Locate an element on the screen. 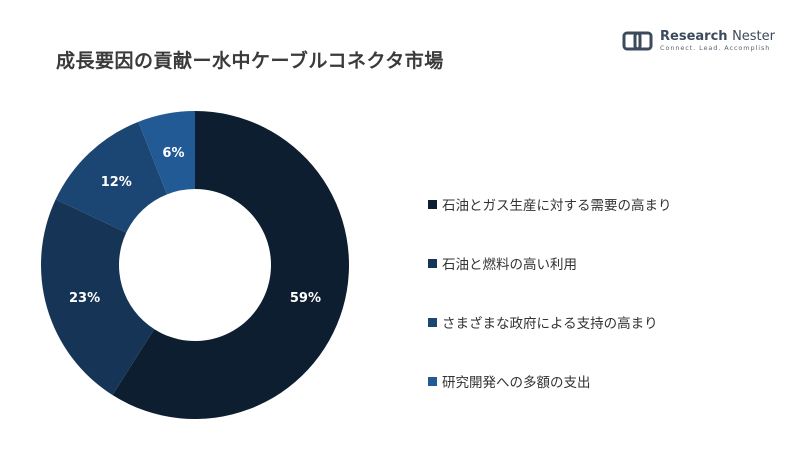 Image resolution: width=800 pixels, height=450 pixels. slice-label: 12% is located at coordinates (116, 182).